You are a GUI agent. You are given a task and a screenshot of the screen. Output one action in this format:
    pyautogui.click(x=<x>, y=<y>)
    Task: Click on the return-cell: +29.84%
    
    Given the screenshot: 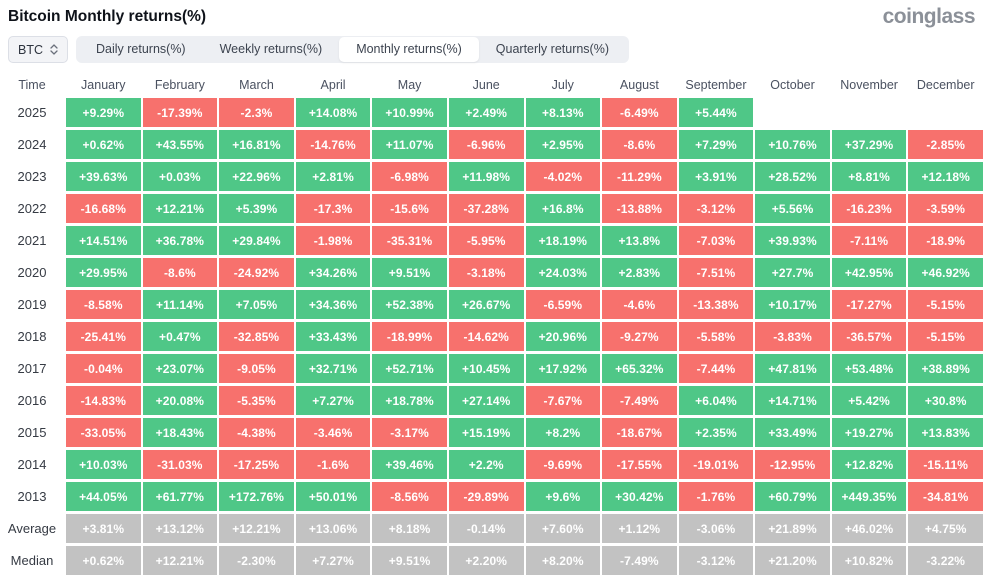 What is the action you would take?
    pyautogui.click(x=256, y=240)
    